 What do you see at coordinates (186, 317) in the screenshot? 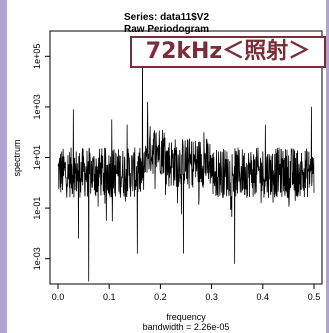
I see `x-axis-label: frequency` at bounding box center [186, 317].